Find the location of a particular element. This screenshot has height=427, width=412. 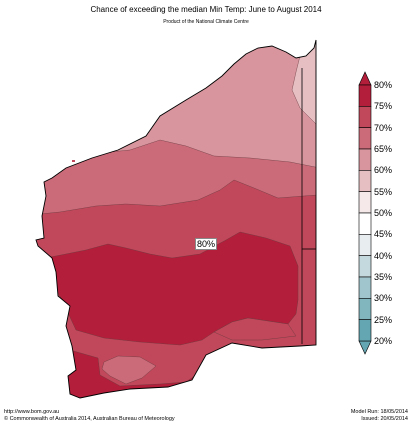

offshore-island is located at coordinates (73, 161).